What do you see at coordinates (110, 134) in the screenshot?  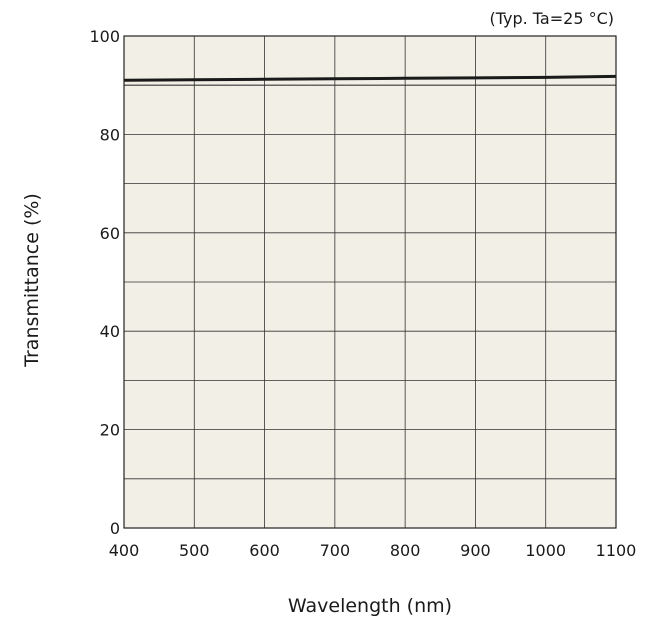 I see `y-tick-label: 80` at bounding box center [110, 134].